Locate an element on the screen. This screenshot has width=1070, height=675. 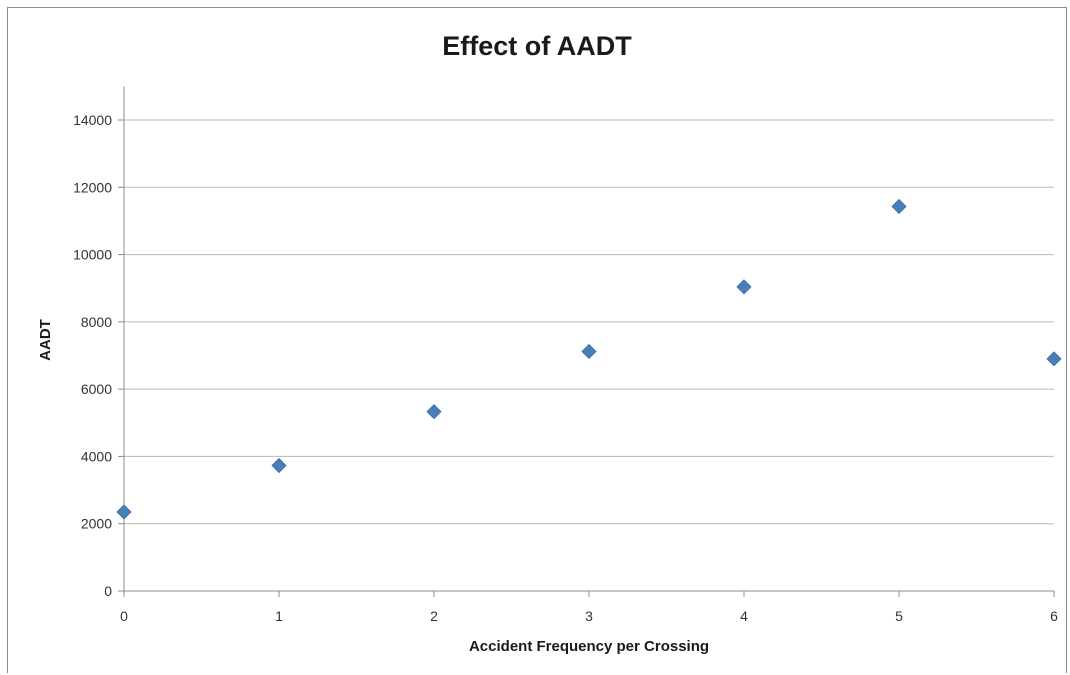
x-axis-title: Accident Frequency per Crossing is located at coordinates (589, 646).